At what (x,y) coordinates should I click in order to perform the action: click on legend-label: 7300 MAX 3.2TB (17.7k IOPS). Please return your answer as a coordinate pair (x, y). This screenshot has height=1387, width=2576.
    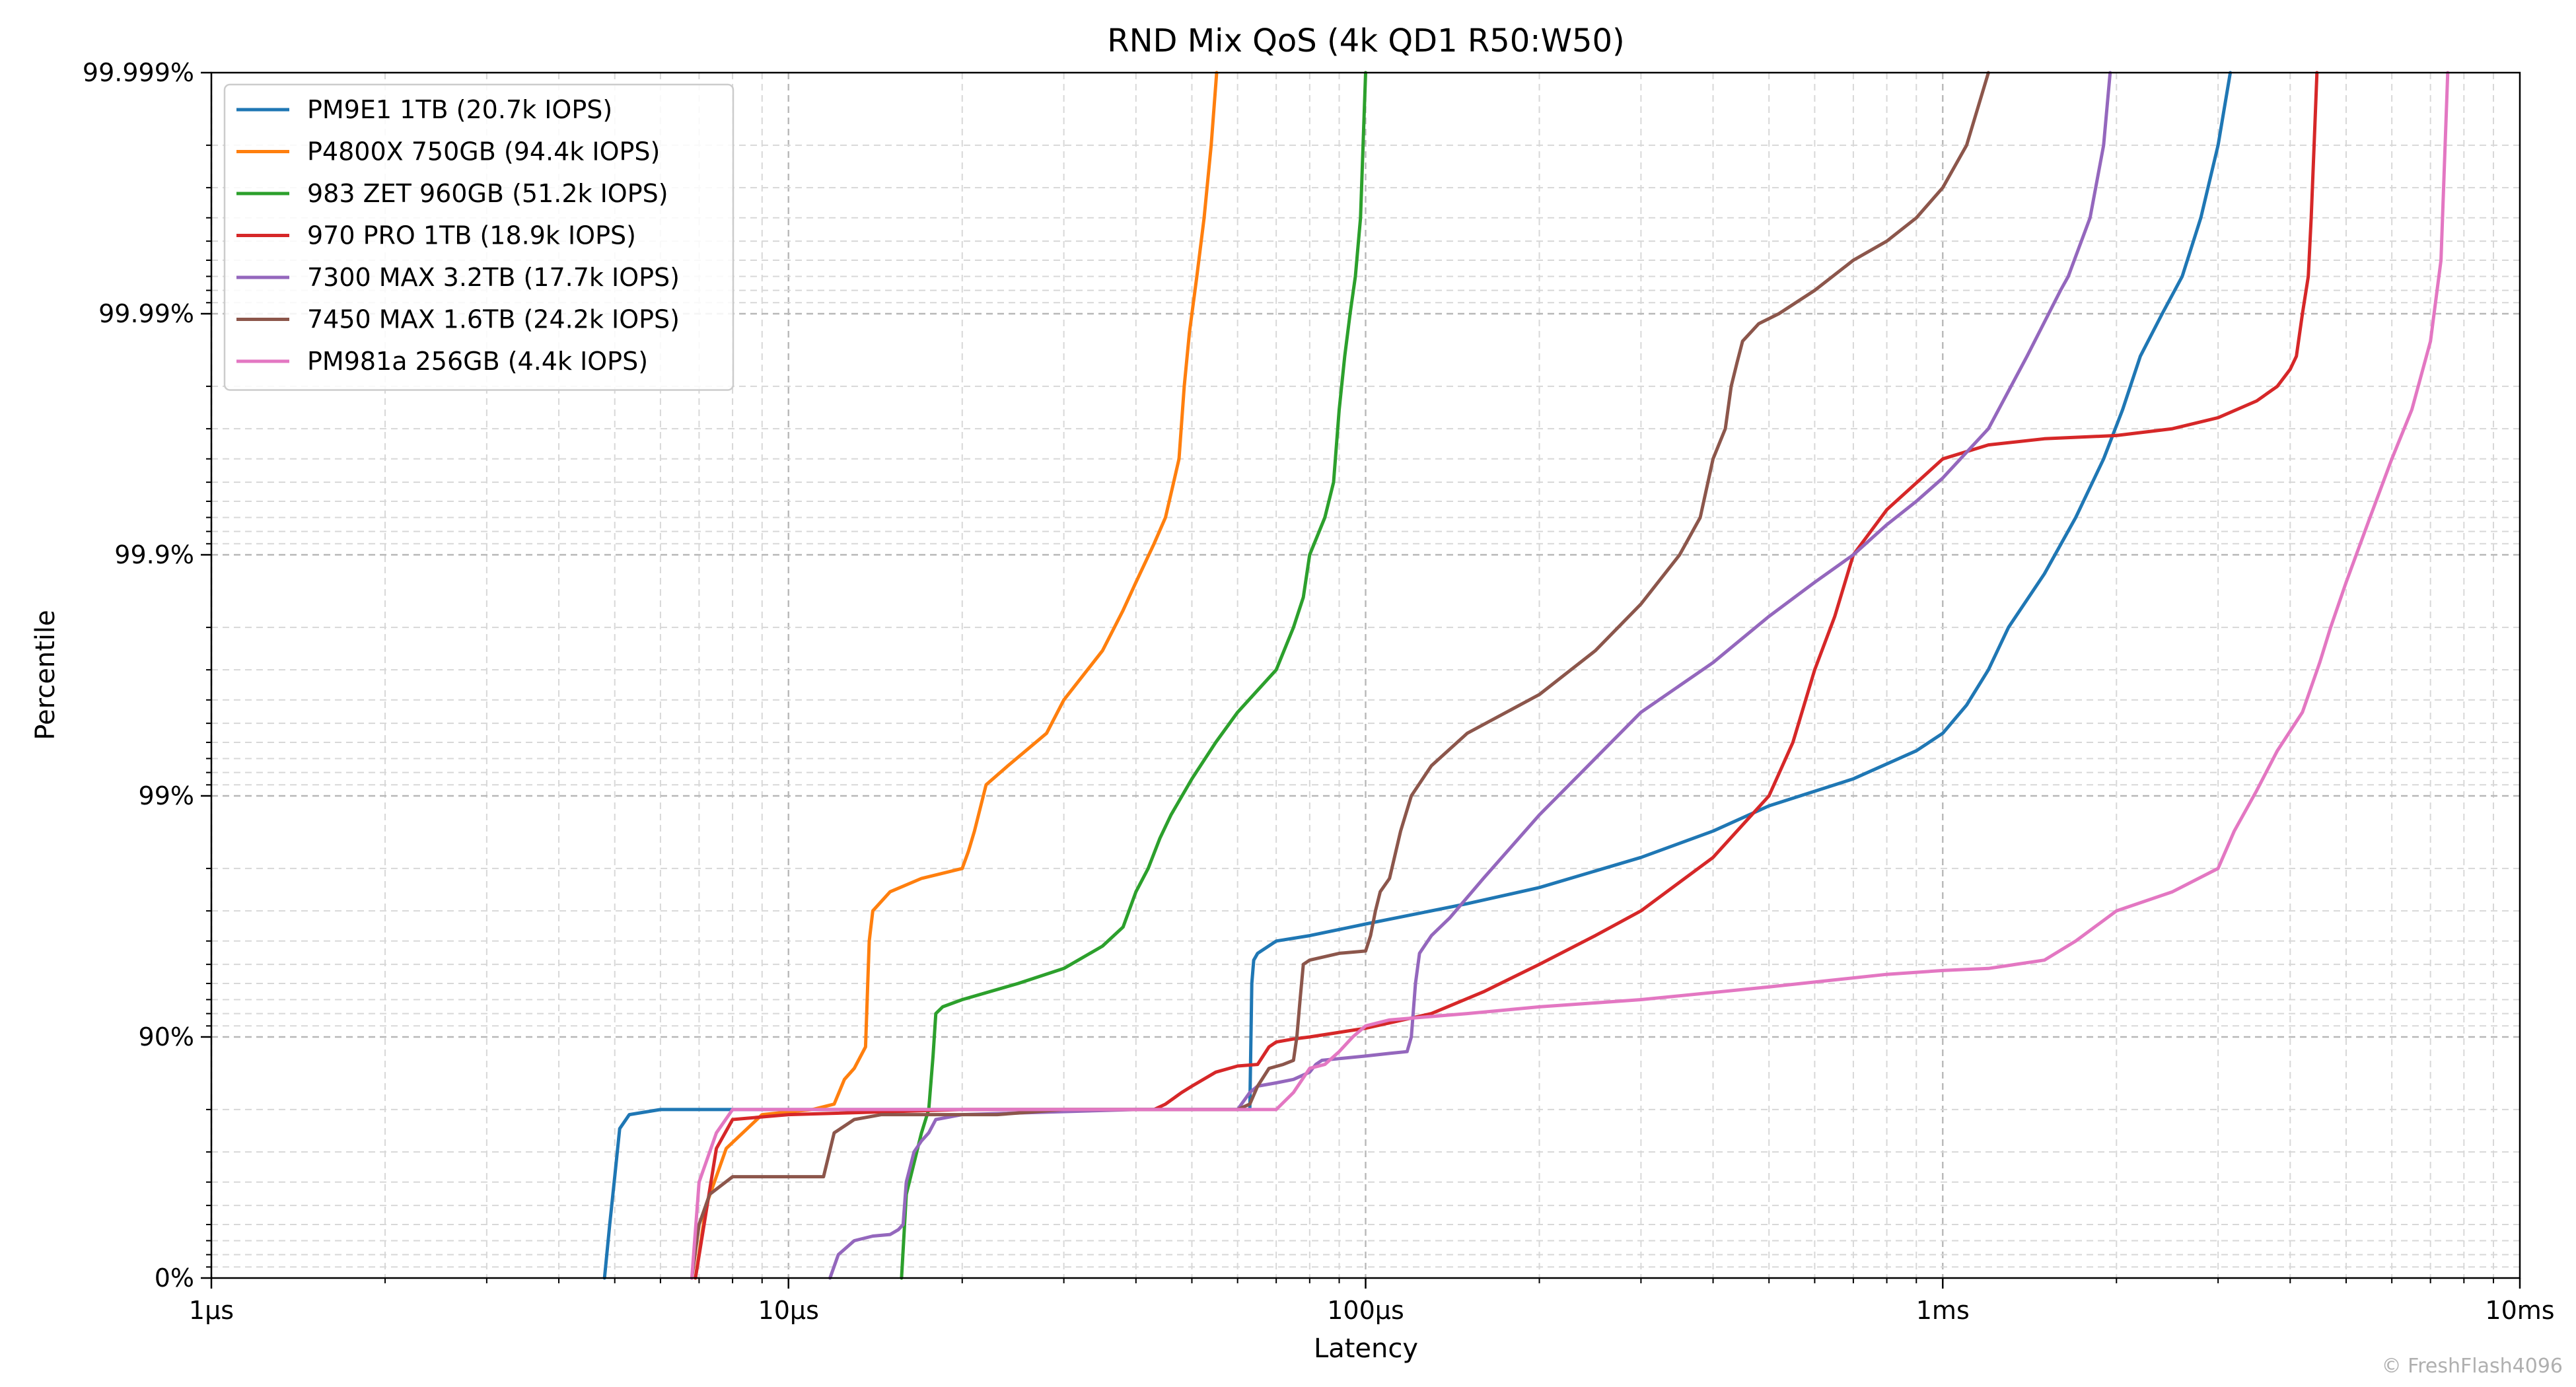
    Looking at the image, I should click on (493, 277).